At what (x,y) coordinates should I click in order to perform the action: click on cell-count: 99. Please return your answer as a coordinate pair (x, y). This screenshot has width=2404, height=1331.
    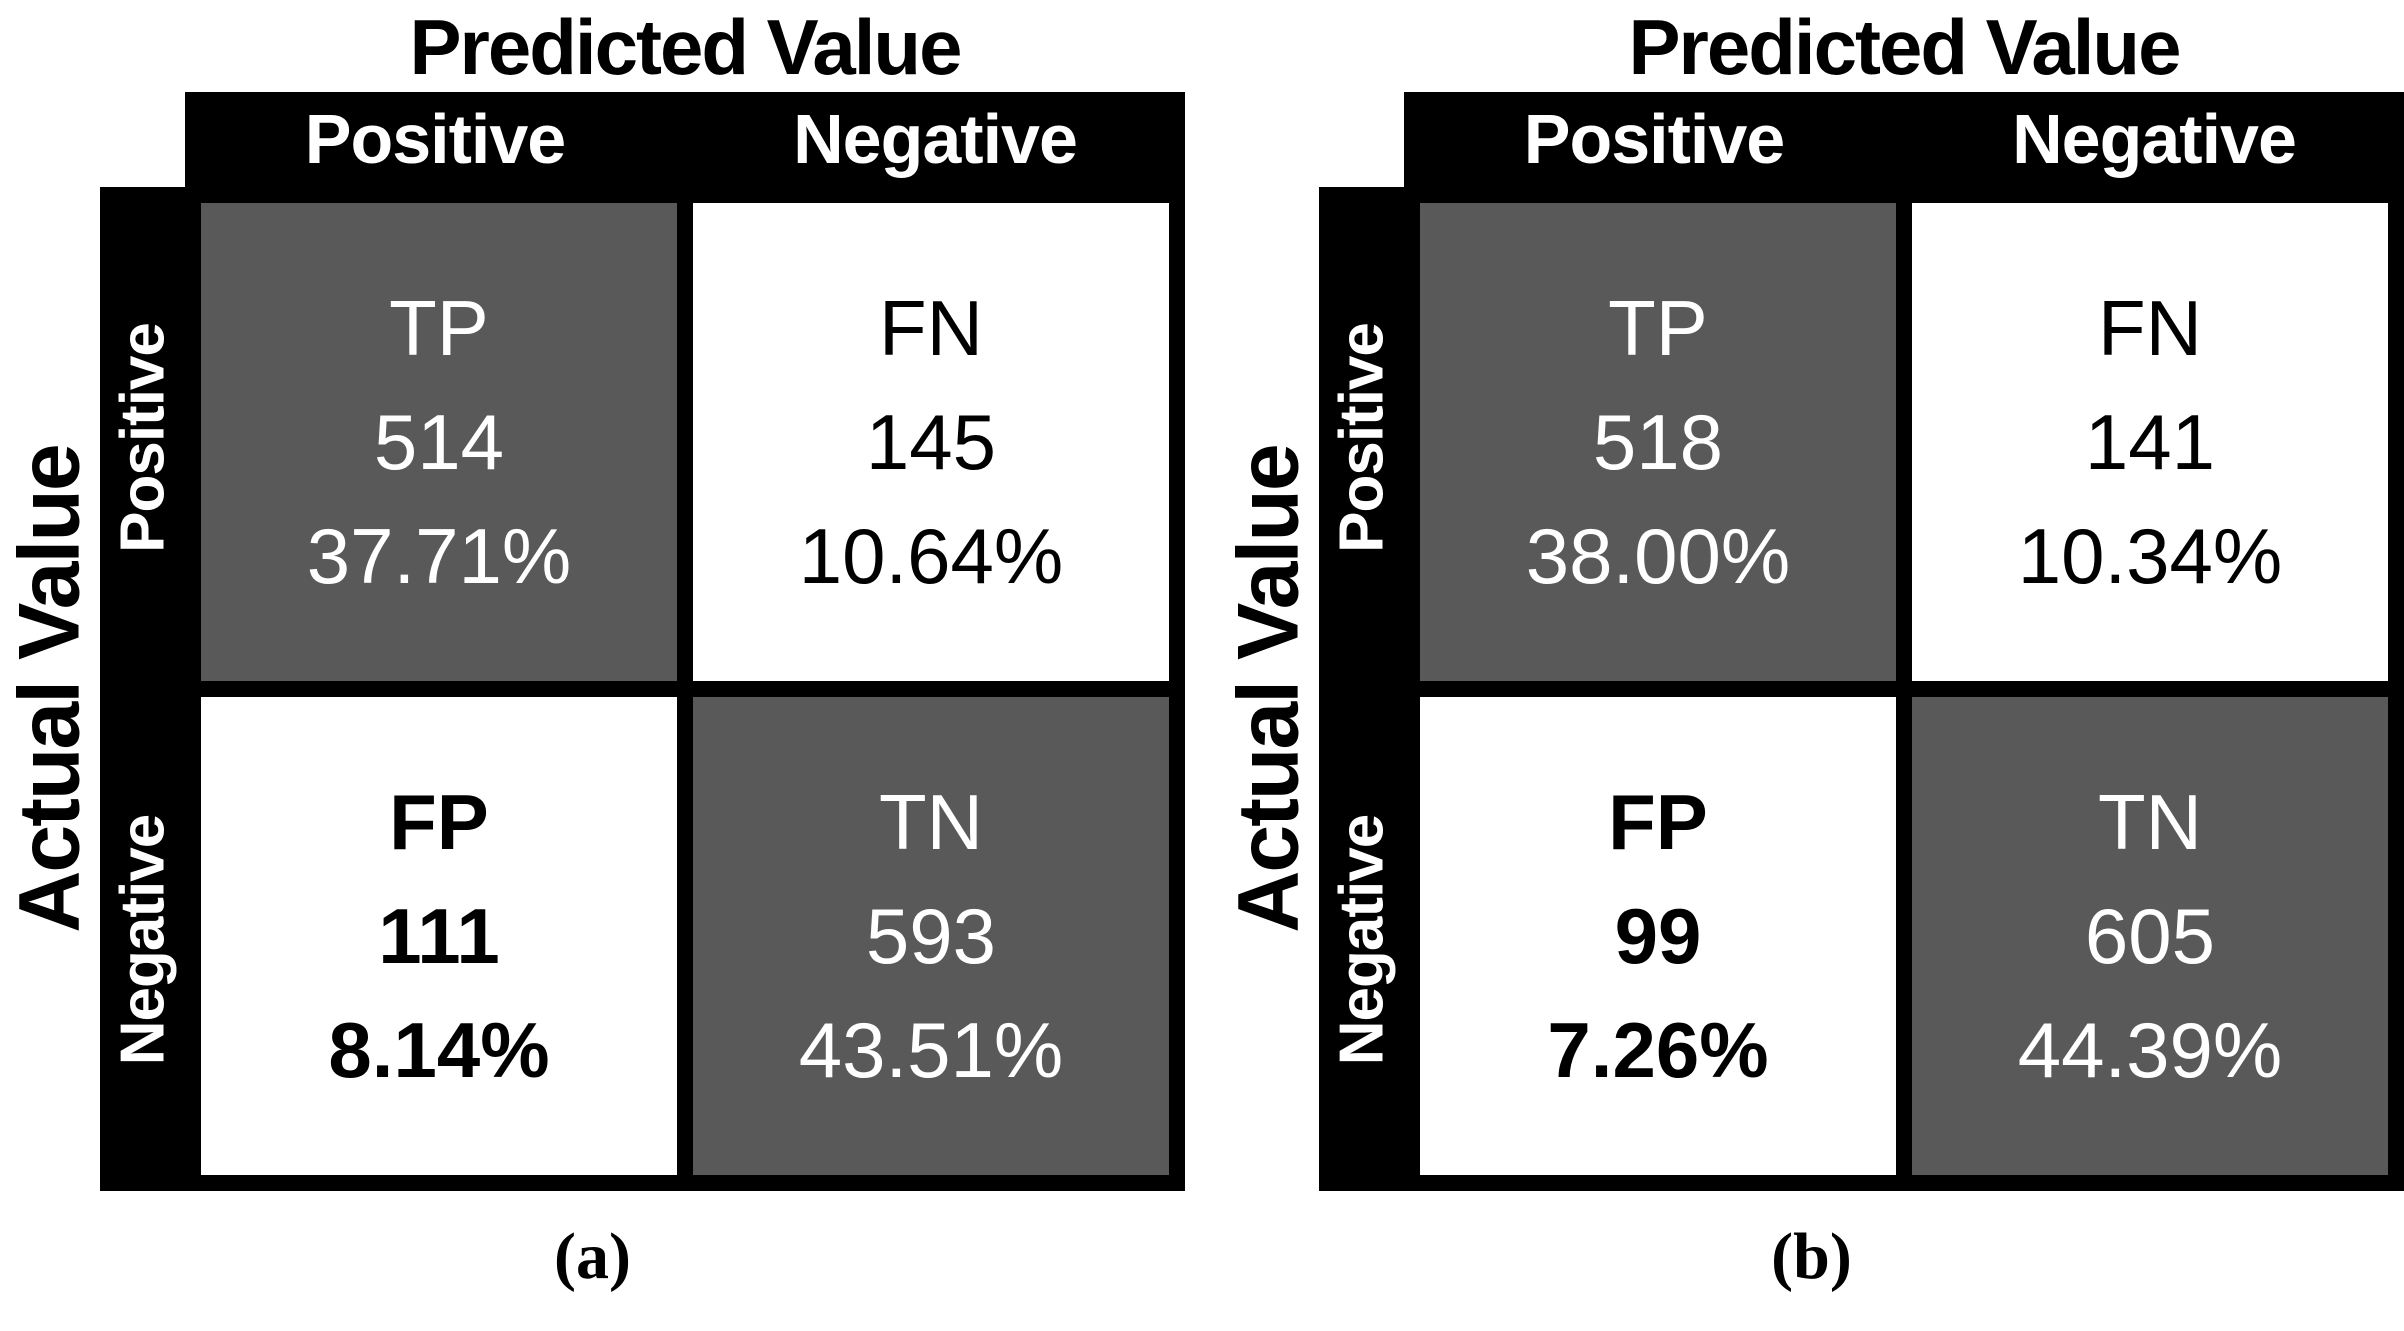
    Looking at the image, I should click on (1658, 936).